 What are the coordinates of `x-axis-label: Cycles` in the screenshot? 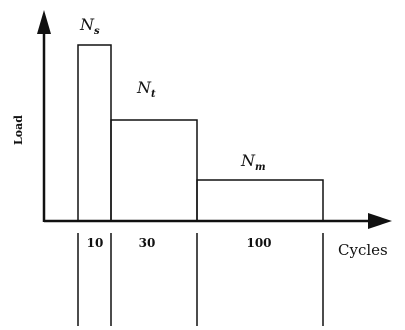 It's located at (363, 250).